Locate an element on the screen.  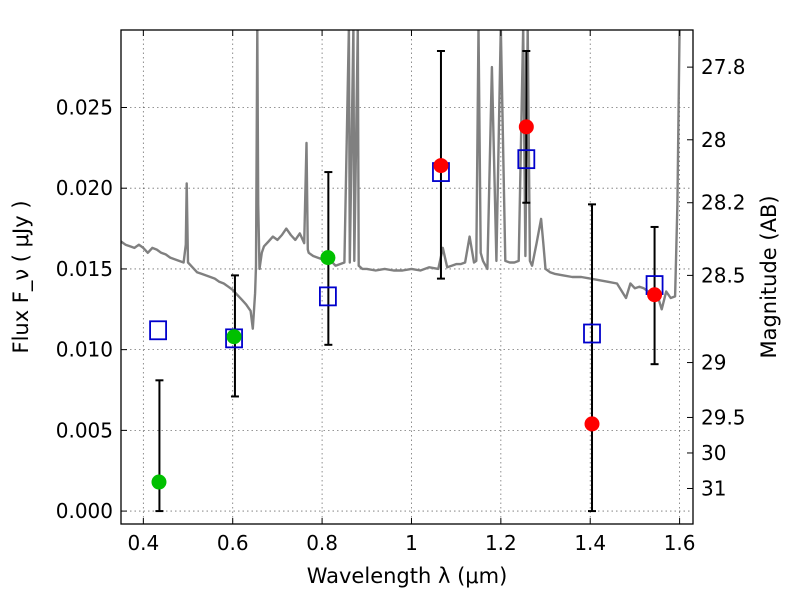
y2-tick-label: 28.5 is located at coordinates (723, 275).